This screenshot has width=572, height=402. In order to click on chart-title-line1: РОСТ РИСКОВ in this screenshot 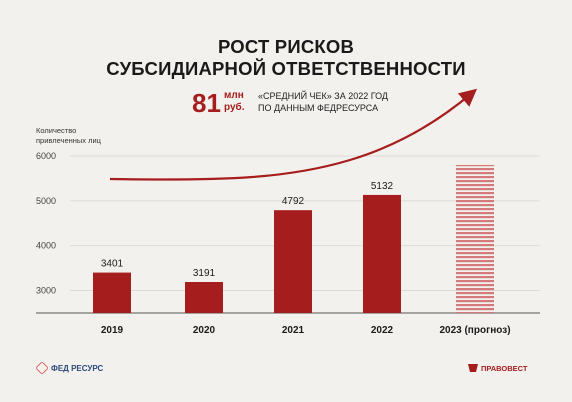, I will do `click(286, 46)`.